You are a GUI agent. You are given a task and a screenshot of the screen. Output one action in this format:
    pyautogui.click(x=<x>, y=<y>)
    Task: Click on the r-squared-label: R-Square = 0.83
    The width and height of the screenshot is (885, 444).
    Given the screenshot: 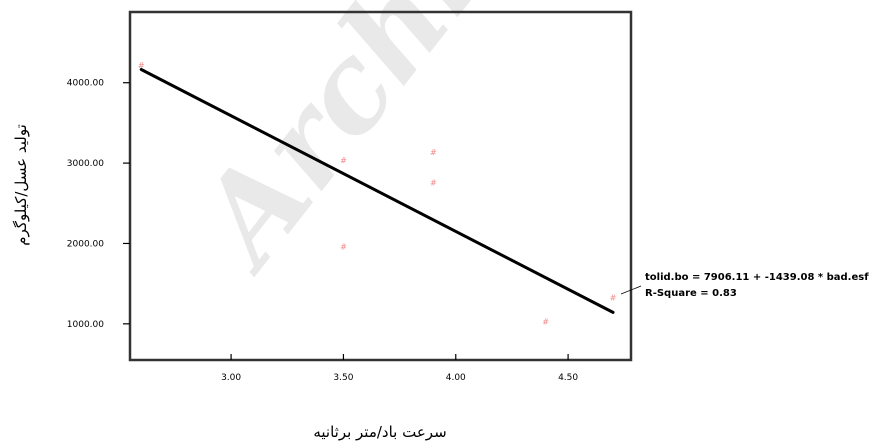 What is the action you would take?
    pyautogui.click(x=691, y=293)
    